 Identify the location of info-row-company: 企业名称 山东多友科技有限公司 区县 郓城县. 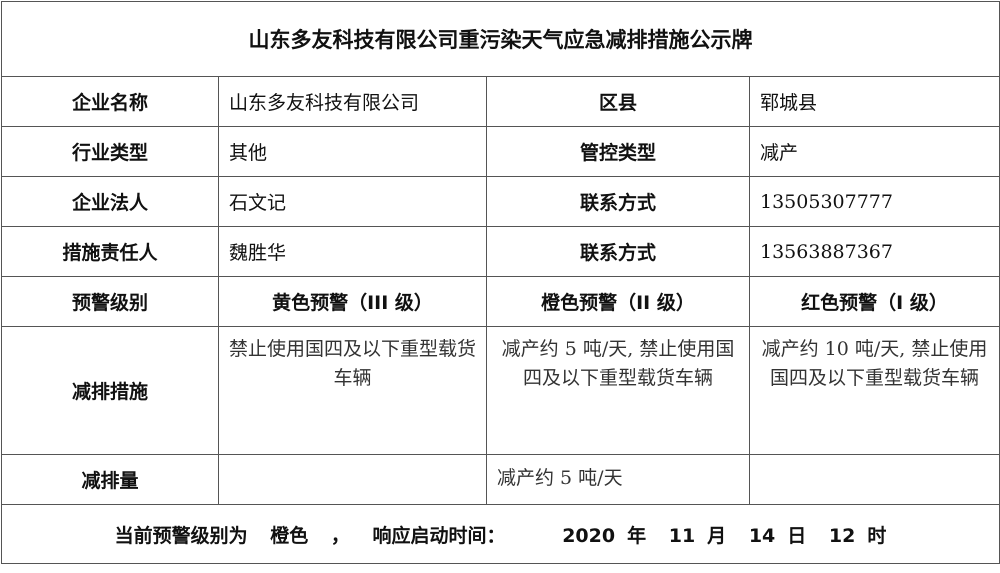
(500, 101).